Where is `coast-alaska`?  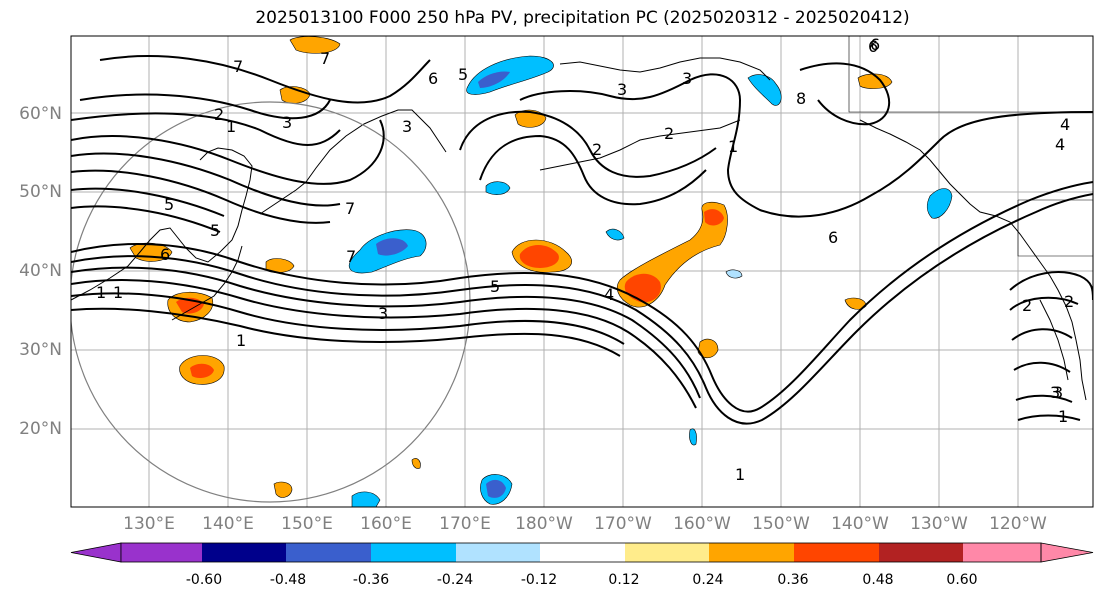
coast-alaska is located at coordinates (665, 69).